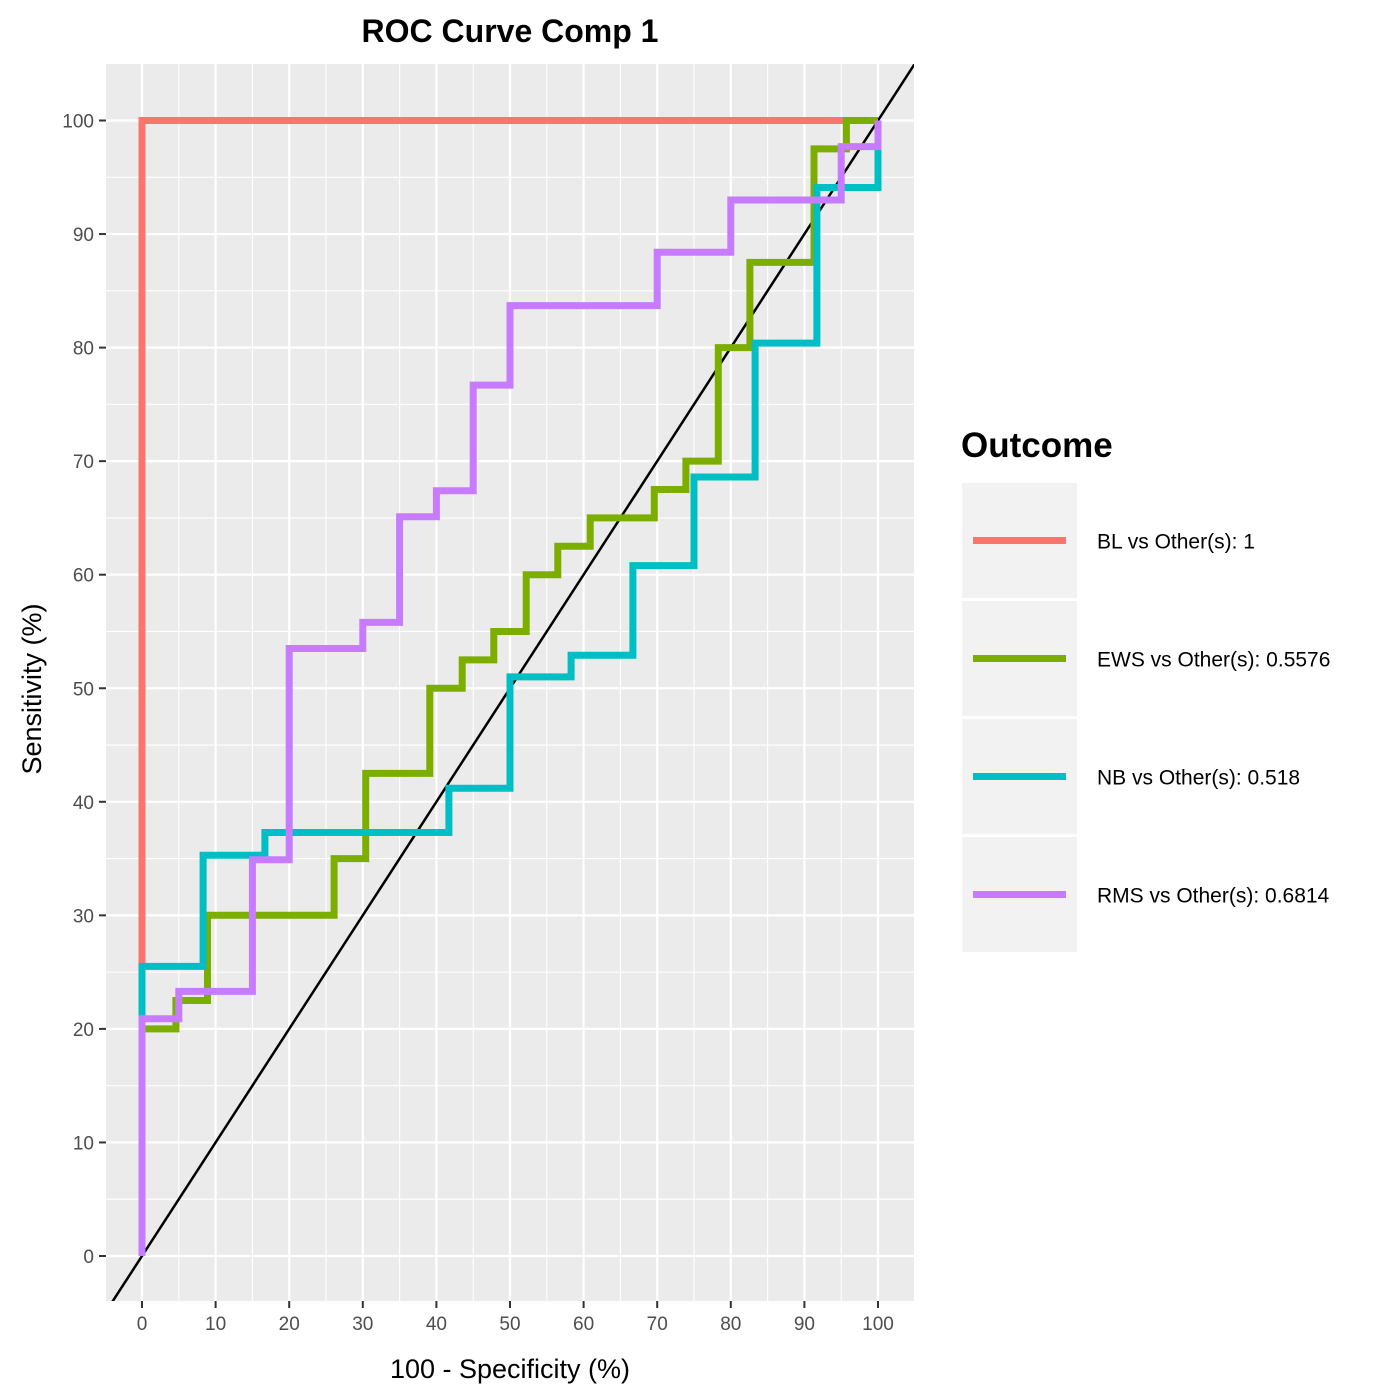 The image size is (1400, 1400). What do you see at coordinates (83, 462) in the screenshot?
I see `y-tick-label: 70` at bounding box center [83, 462].